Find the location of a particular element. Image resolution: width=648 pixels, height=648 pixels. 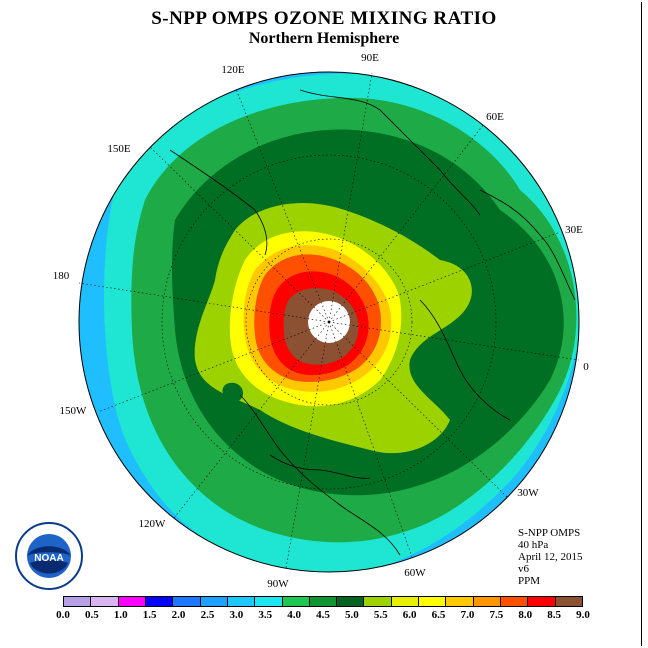

data-info: S-NPP OMPS 40 hPa April 12, 2015 v6 PPM is located at coordinates (550, 557).